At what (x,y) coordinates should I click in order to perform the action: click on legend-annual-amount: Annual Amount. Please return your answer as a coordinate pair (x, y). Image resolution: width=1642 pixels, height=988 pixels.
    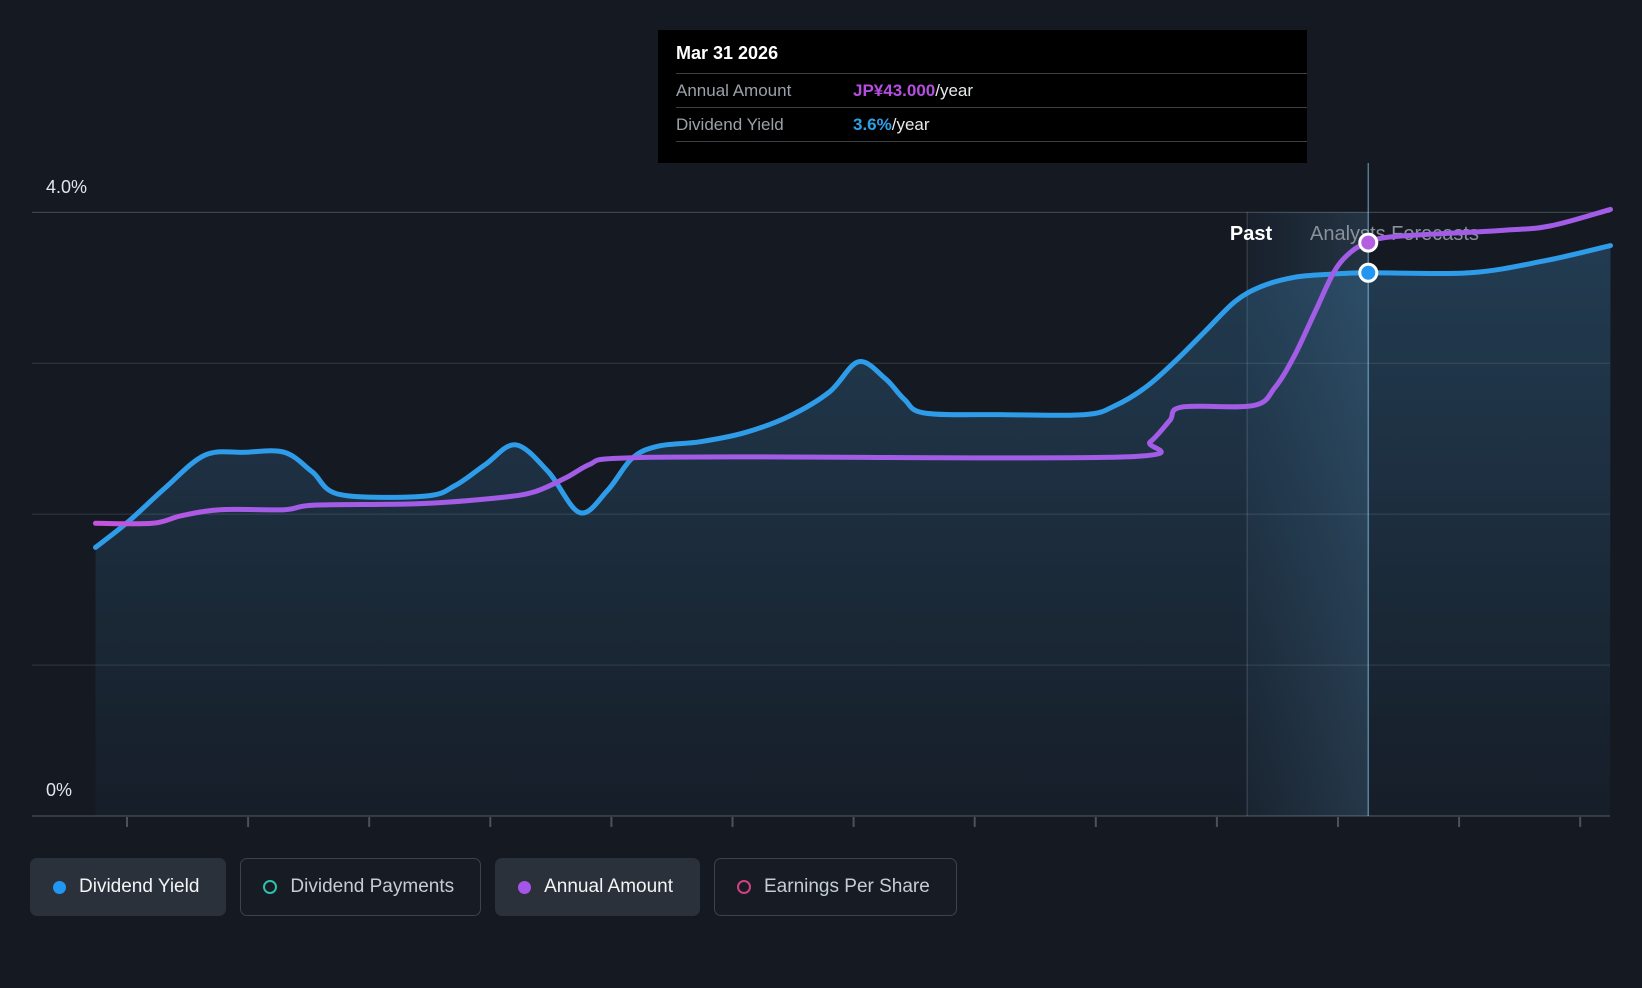
    Looking at the image, I should click on (597, 887).